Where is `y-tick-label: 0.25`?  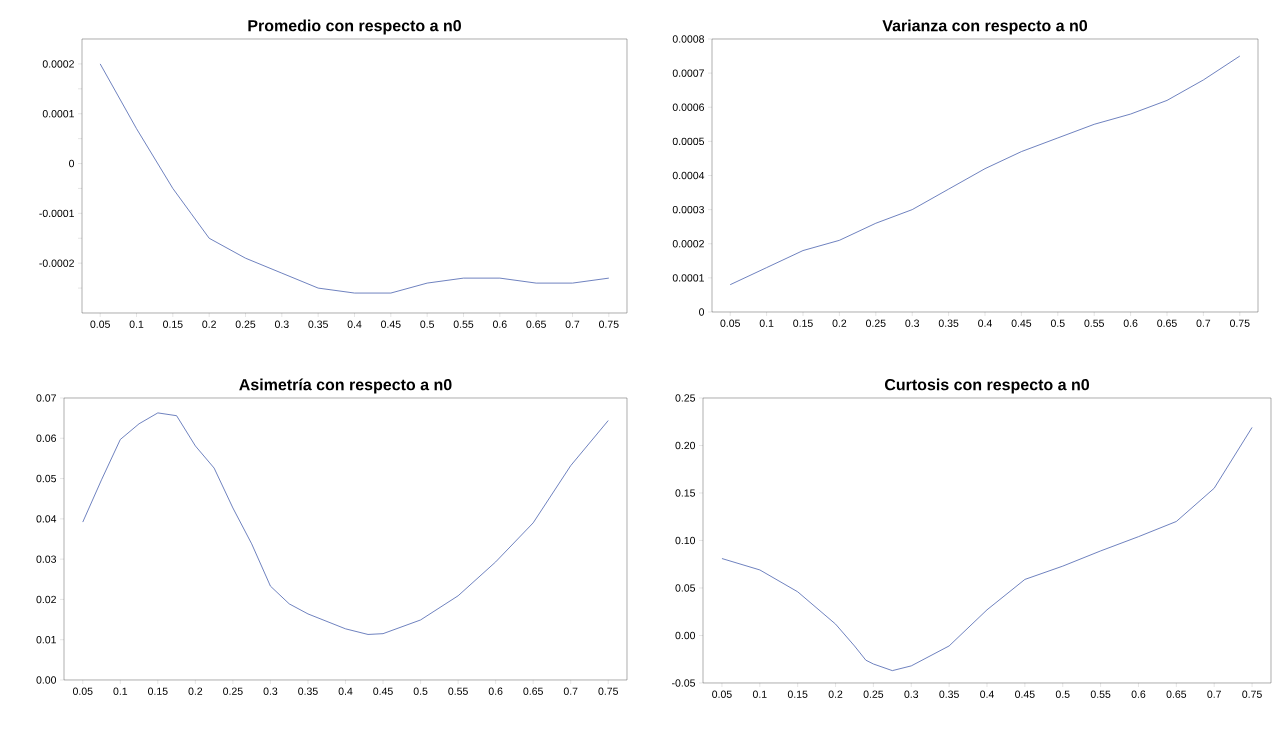 y-tick-label: 0.25 is located at coordinates (685, 398).